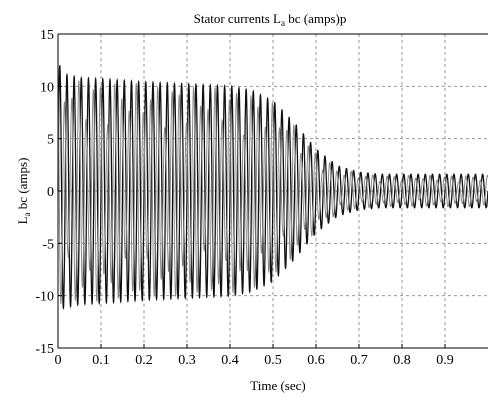 This screenshot has width=488, height=396. I want to click on x-tick-label: 0.1, so click(101, 360).